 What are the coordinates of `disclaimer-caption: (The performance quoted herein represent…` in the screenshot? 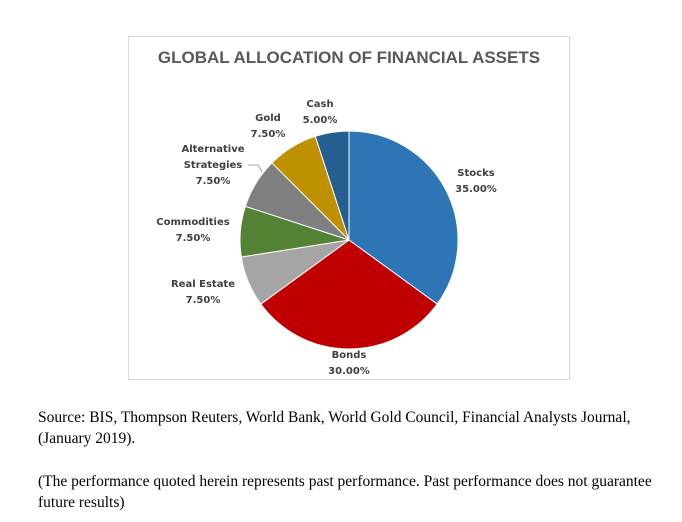 It's located at (345, 492).